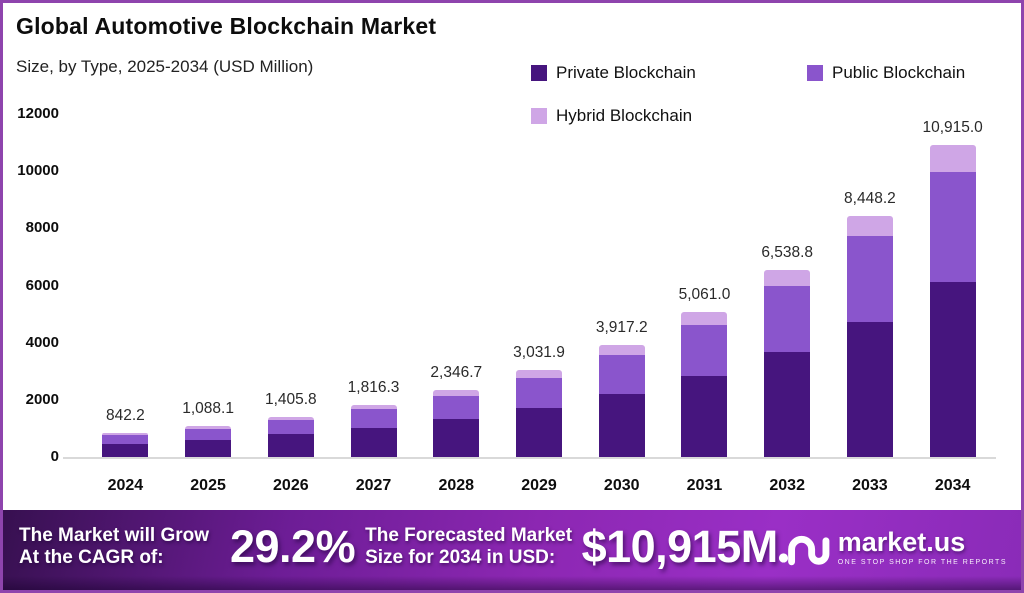  I want to click on x-axis-line, so click(529, 458).